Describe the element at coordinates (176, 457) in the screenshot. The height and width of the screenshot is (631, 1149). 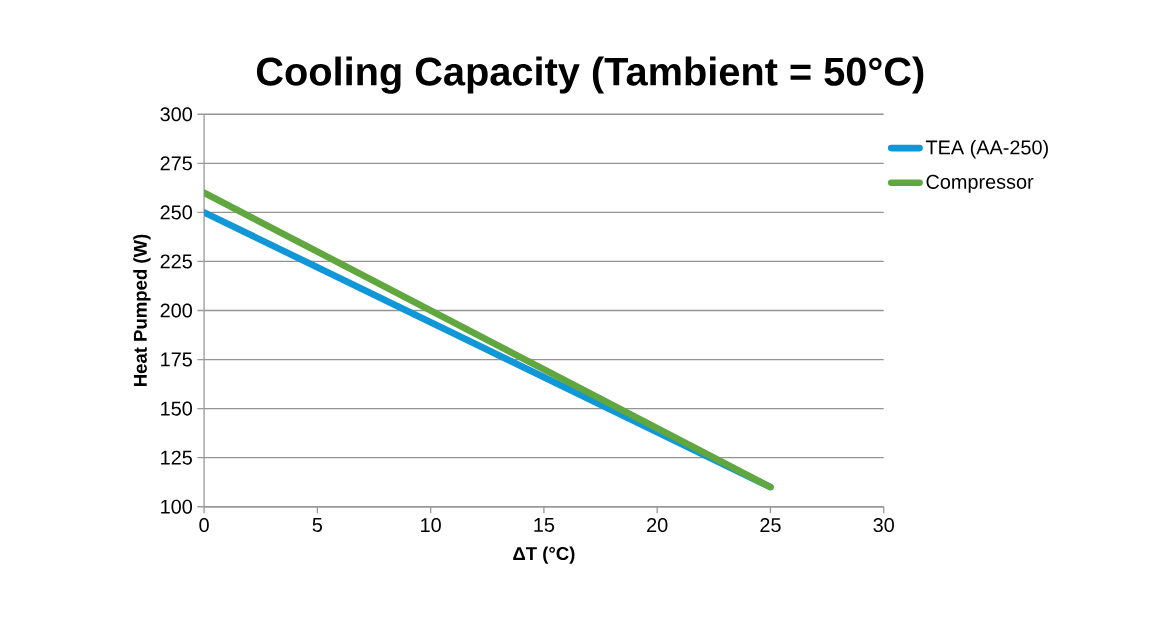
I see `y-tick-label: 125` at that location.